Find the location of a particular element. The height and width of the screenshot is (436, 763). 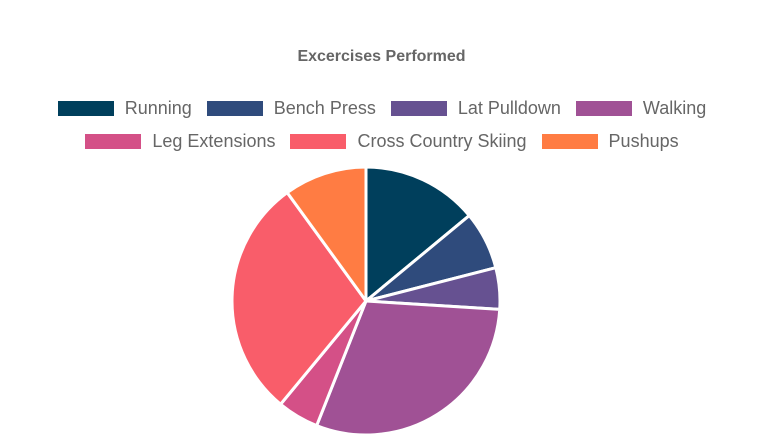

legend-item-running: Running is located at coordinates (124, 108).